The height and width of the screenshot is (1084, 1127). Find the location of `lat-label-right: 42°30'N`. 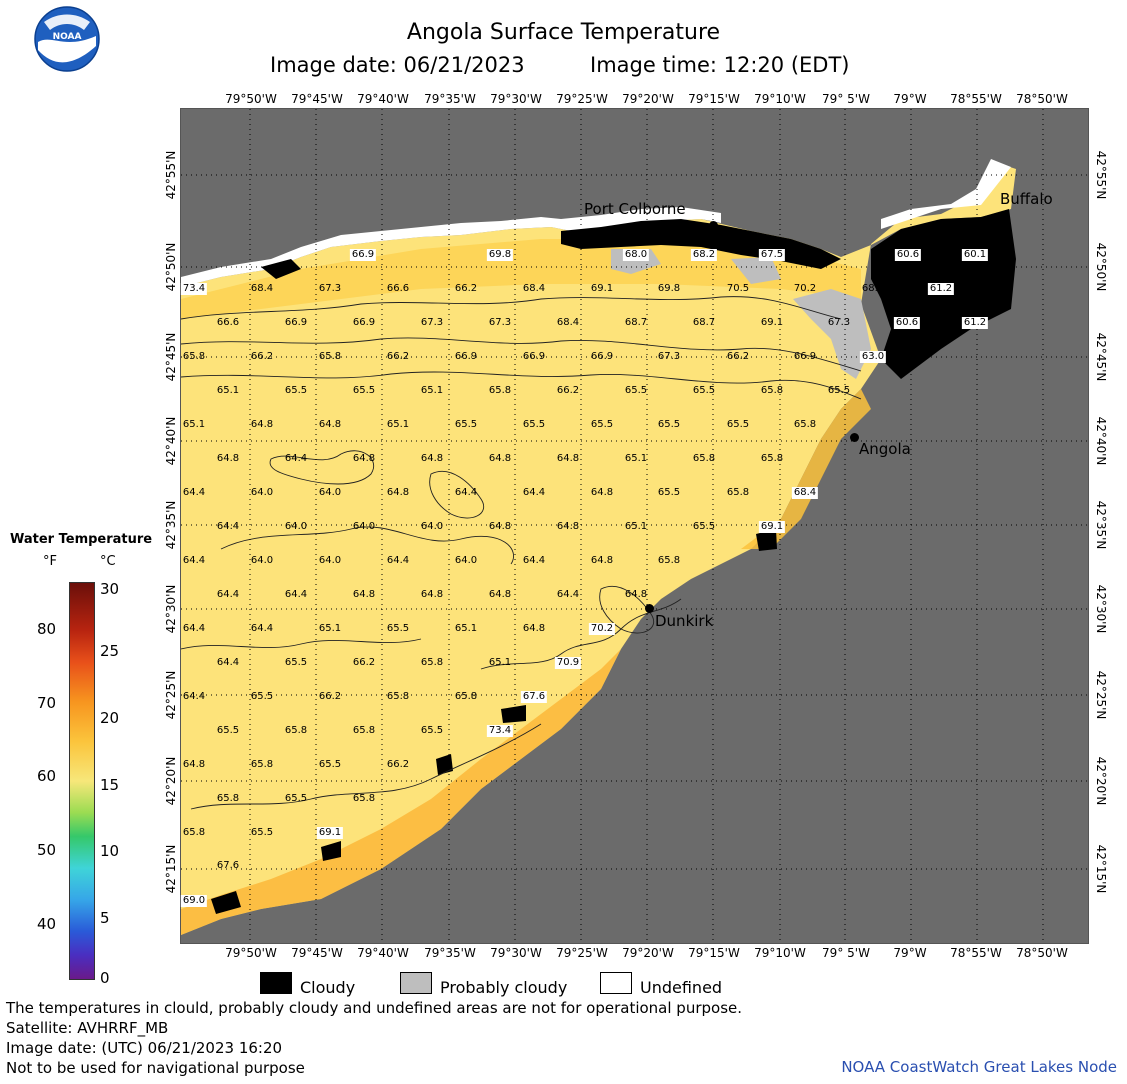

lat-label-right: 42°30'N is located at coordinates (1101, 609).